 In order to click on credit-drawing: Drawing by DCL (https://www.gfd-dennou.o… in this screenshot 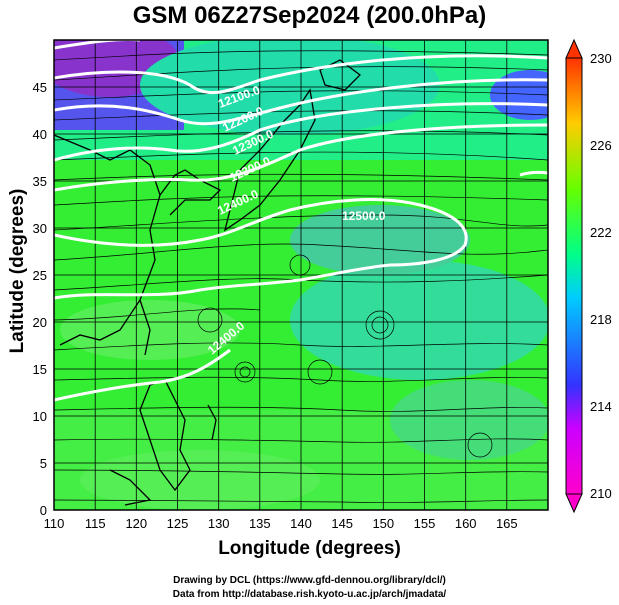, I will do `click(309, 580)`.